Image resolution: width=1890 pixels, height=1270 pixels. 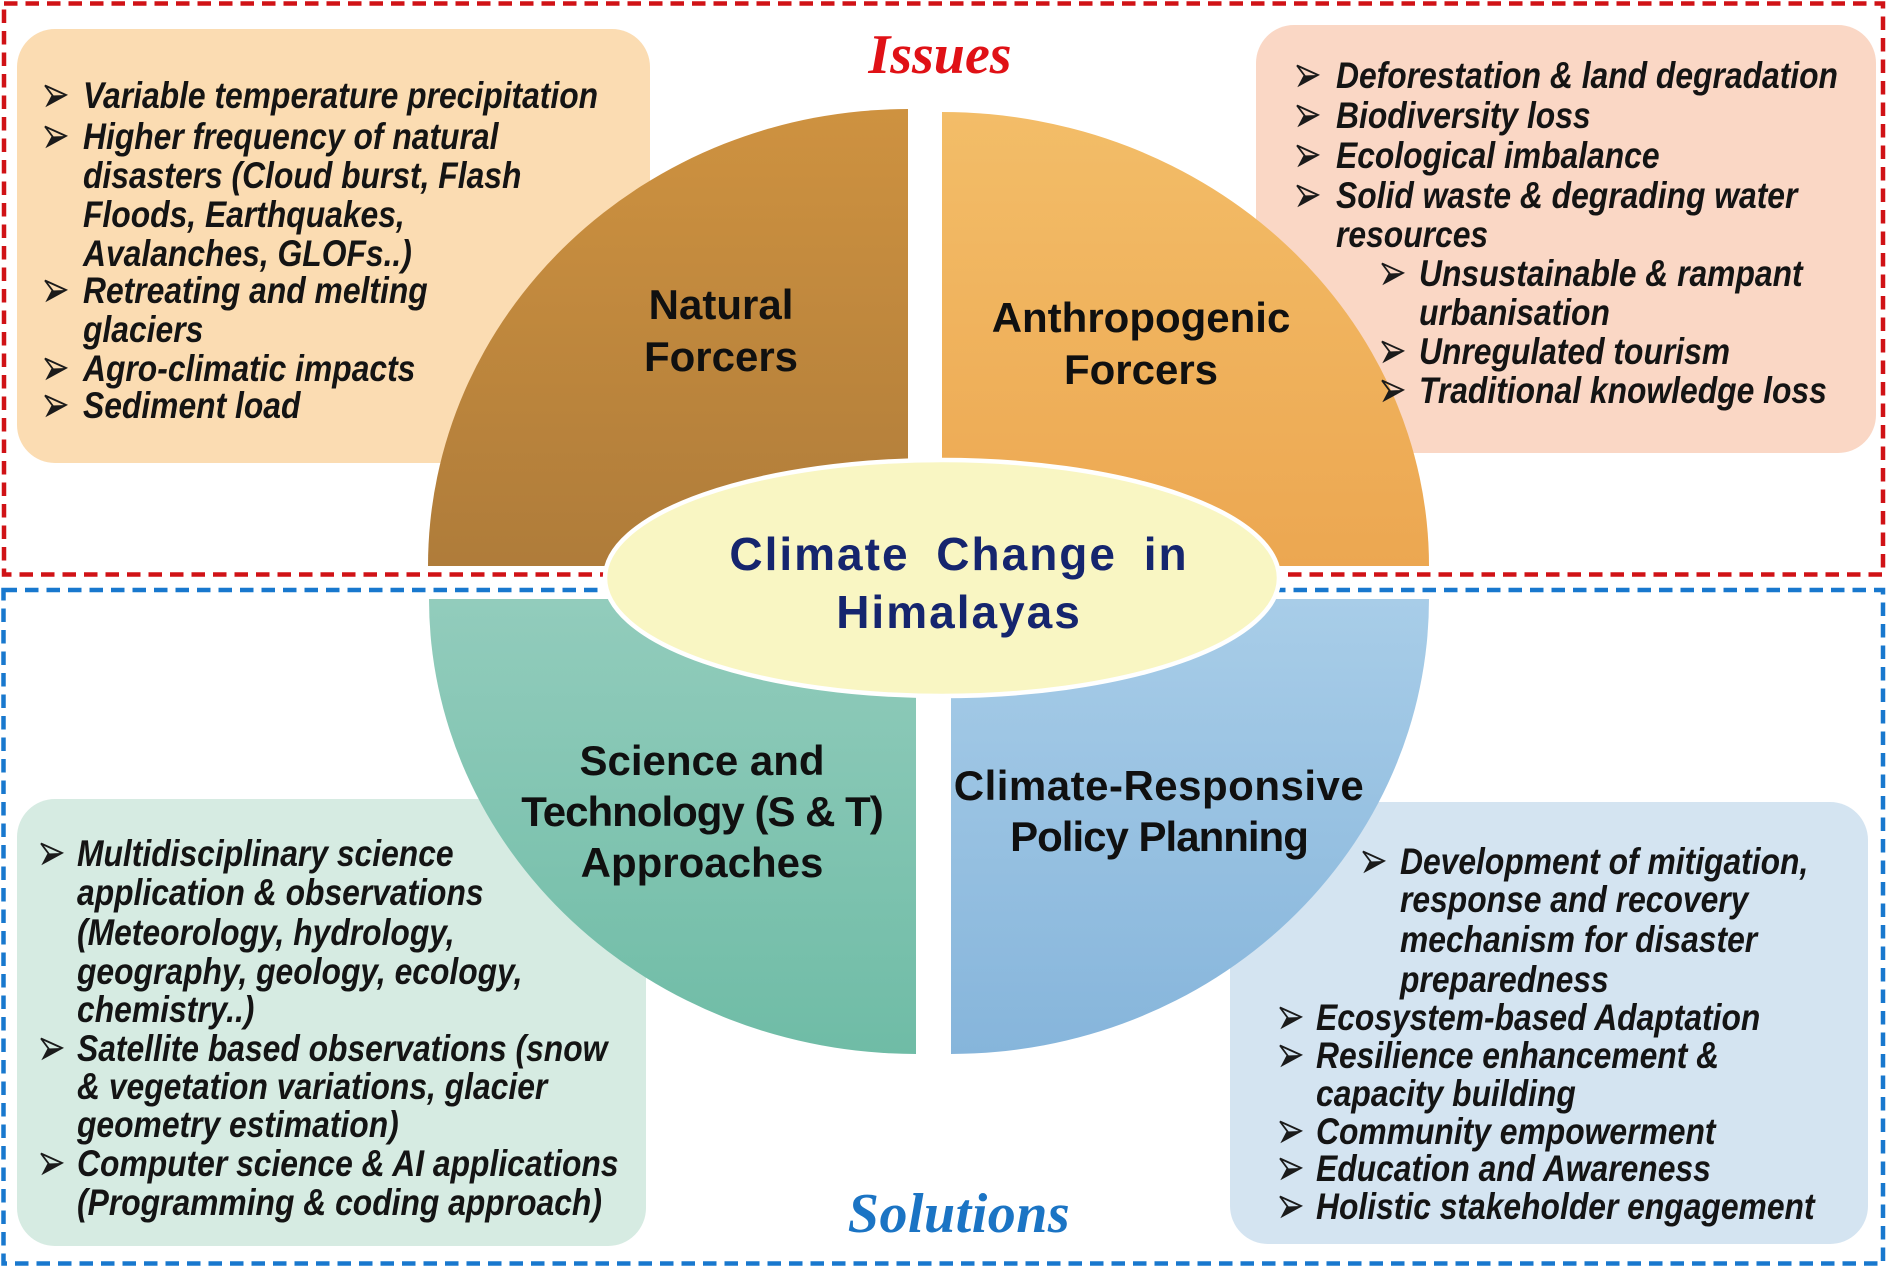 I want to click on svg-text: Unregulated tourism, so click(x=1574, y=352).